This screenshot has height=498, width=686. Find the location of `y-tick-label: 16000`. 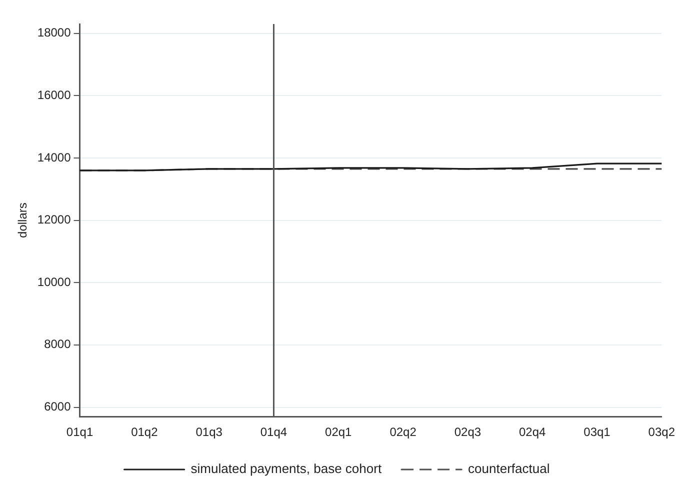

y-tick-label: 16000 is located at coordinates (54, 95).